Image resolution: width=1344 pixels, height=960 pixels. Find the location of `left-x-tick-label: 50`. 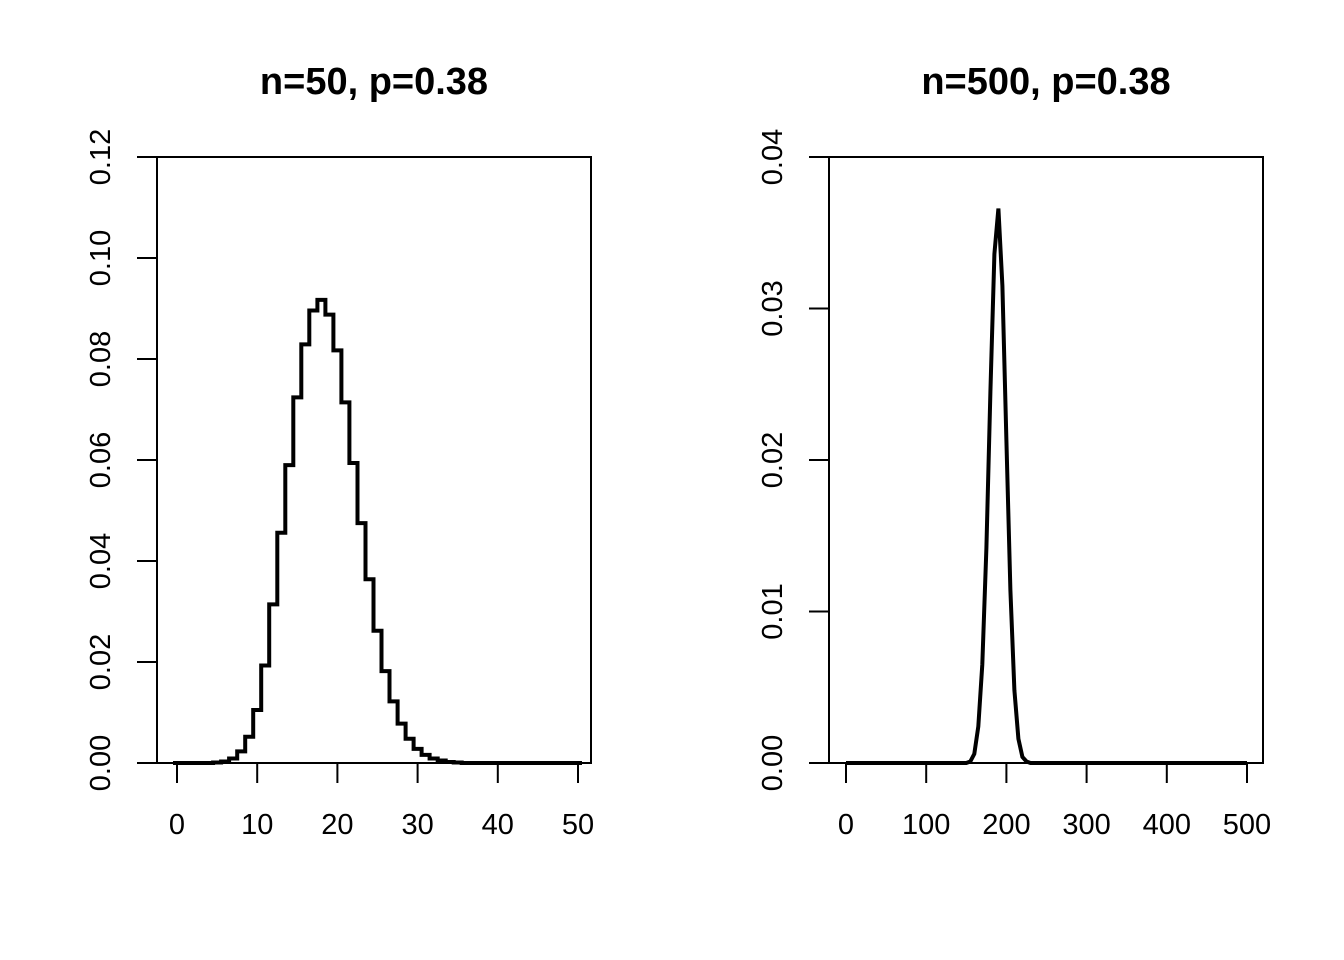

left-x-tick-label: 50 is located at coordinates (578, 825).